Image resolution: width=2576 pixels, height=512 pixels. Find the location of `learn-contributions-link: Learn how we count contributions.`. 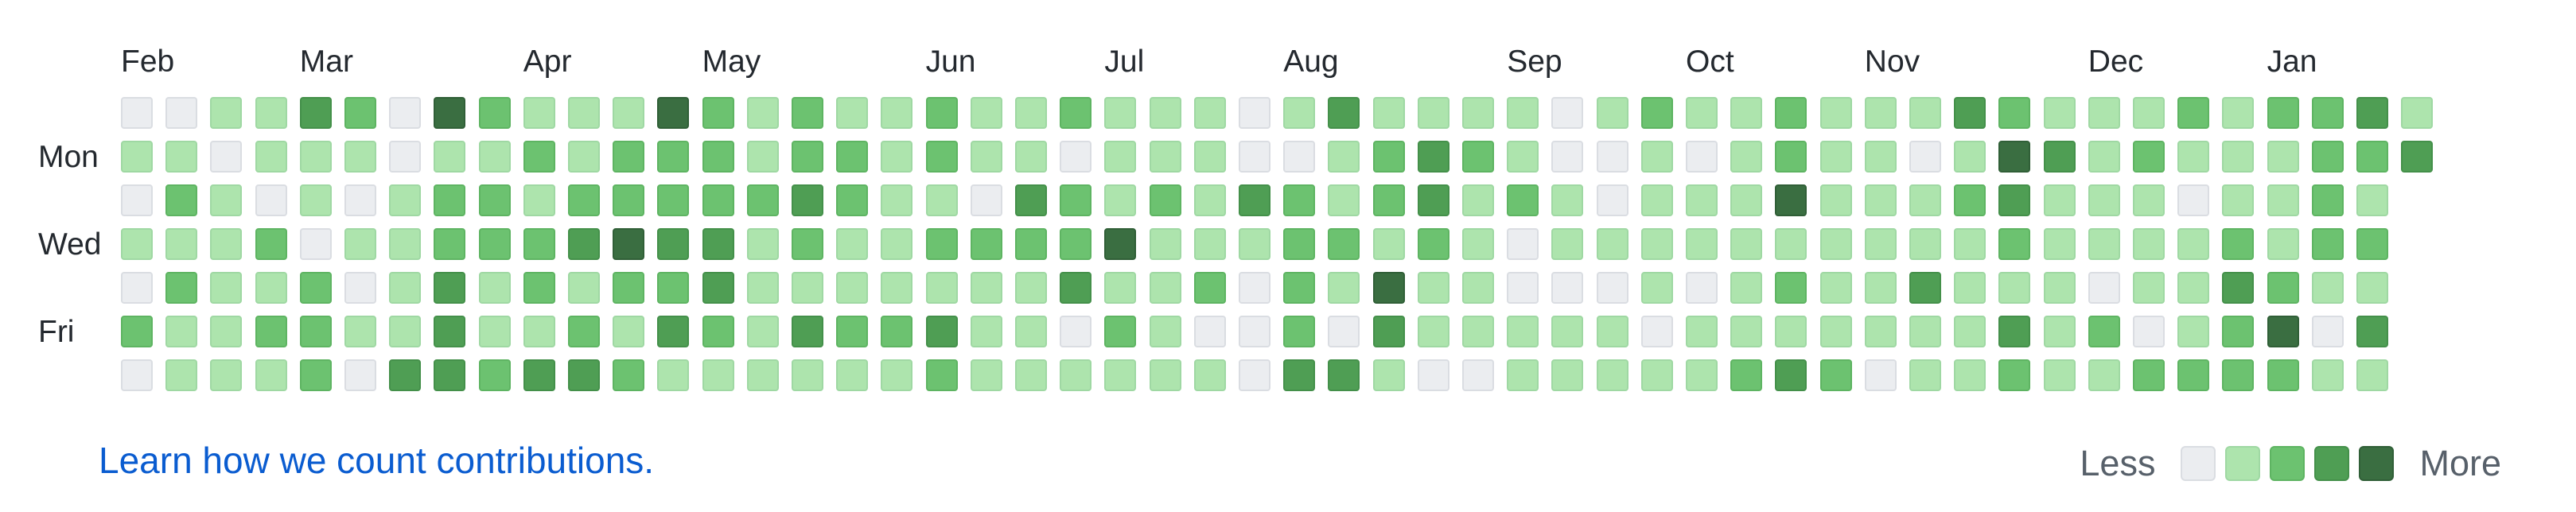

learn-contributions-link: Learn how we count contributions. is located at coordinates (377, 460).